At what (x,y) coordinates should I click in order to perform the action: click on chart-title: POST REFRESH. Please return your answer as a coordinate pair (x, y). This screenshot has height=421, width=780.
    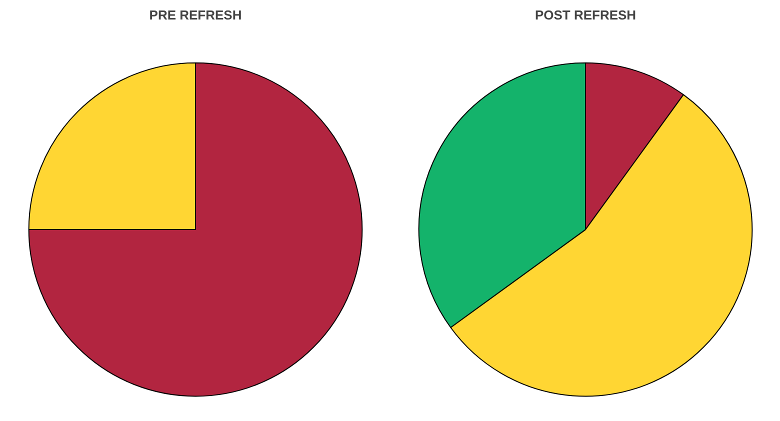
    Looking at the image, I should click on (585, 15).